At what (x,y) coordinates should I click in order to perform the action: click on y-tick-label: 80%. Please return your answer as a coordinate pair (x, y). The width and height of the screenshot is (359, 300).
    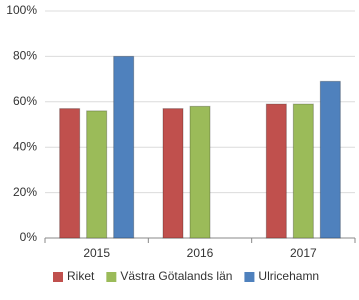
    Looking at the image, I should click on (25, 56).